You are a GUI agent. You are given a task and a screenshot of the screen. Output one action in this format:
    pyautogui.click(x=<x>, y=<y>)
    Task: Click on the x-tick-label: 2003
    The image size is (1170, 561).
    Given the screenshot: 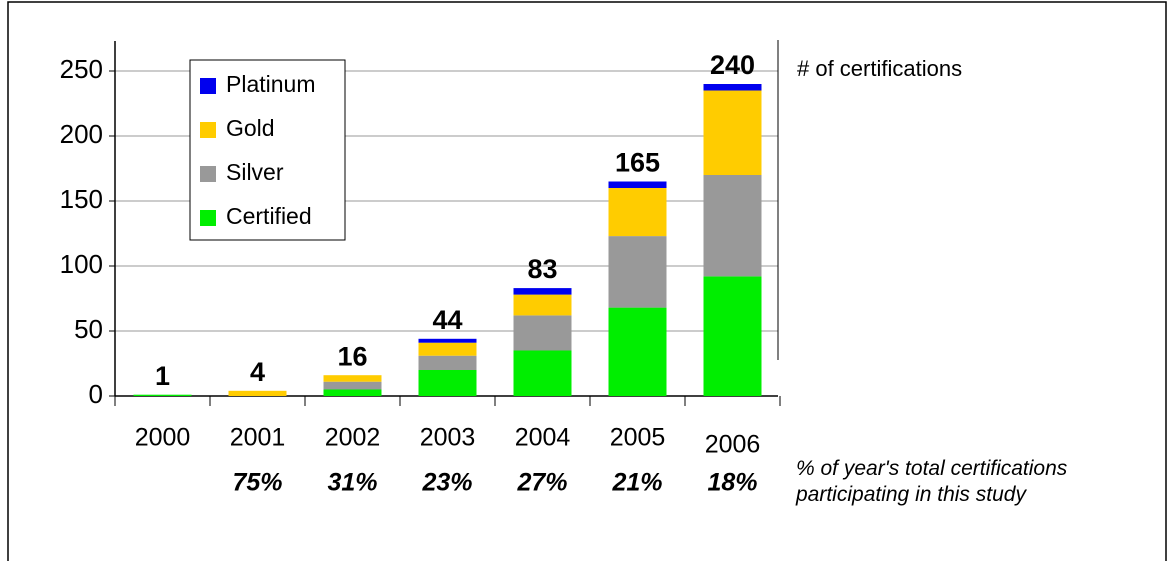 What is the action you would take?
    pyautogui.click(x=448, y=438)
    